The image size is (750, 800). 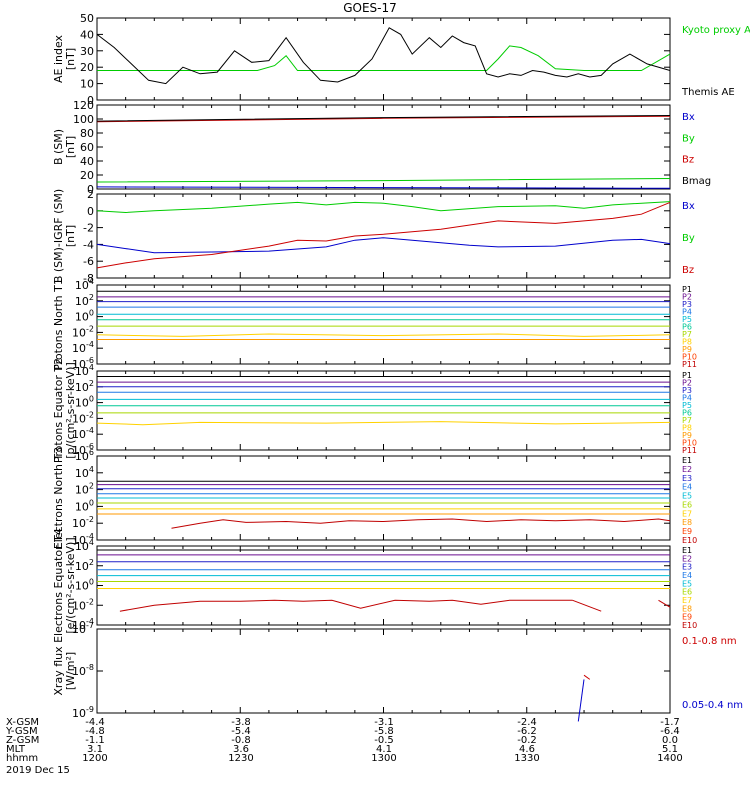 I want to click on y-axis-label-units: [e/(cm²-s-sr-keV)], so click(x=70, y=585).